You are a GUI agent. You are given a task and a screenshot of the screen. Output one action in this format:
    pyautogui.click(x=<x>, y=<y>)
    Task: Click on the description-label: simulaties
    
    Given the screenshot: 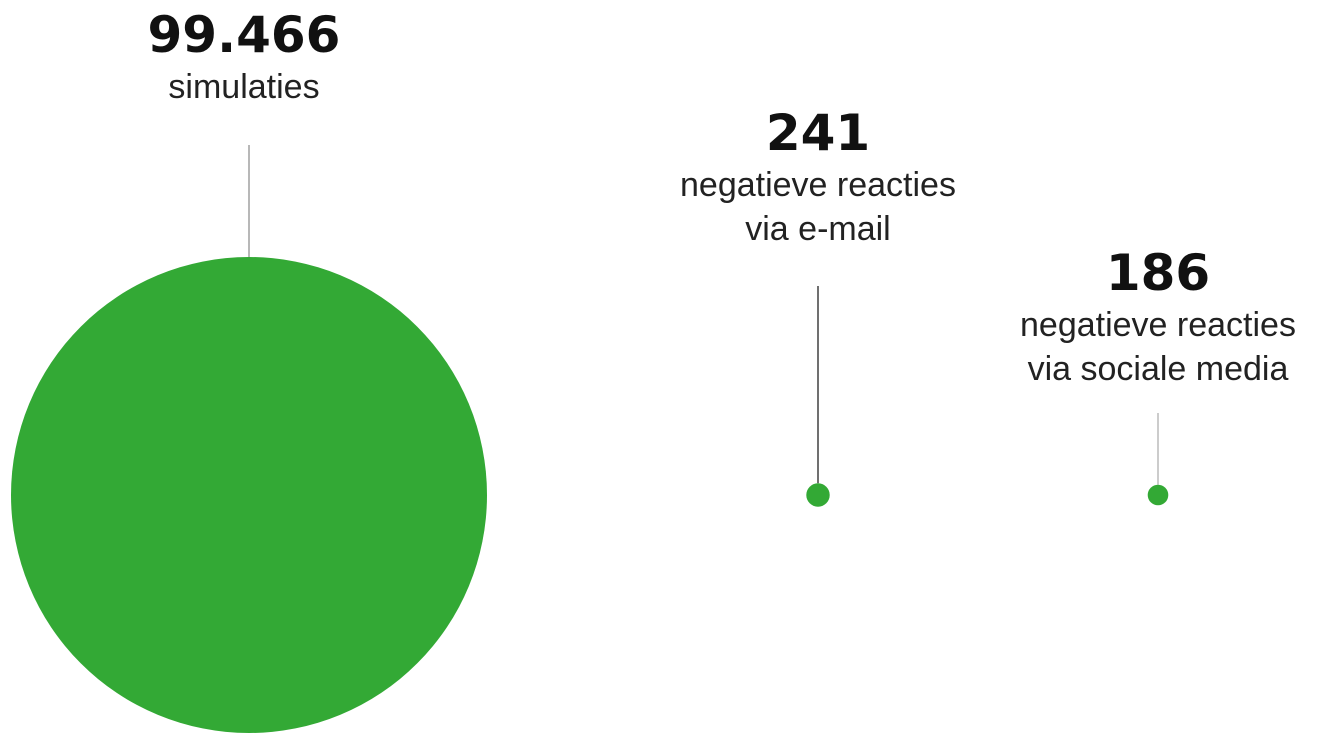 What is the action you would take?
    pyautogui.click(x=243, y=87)
    